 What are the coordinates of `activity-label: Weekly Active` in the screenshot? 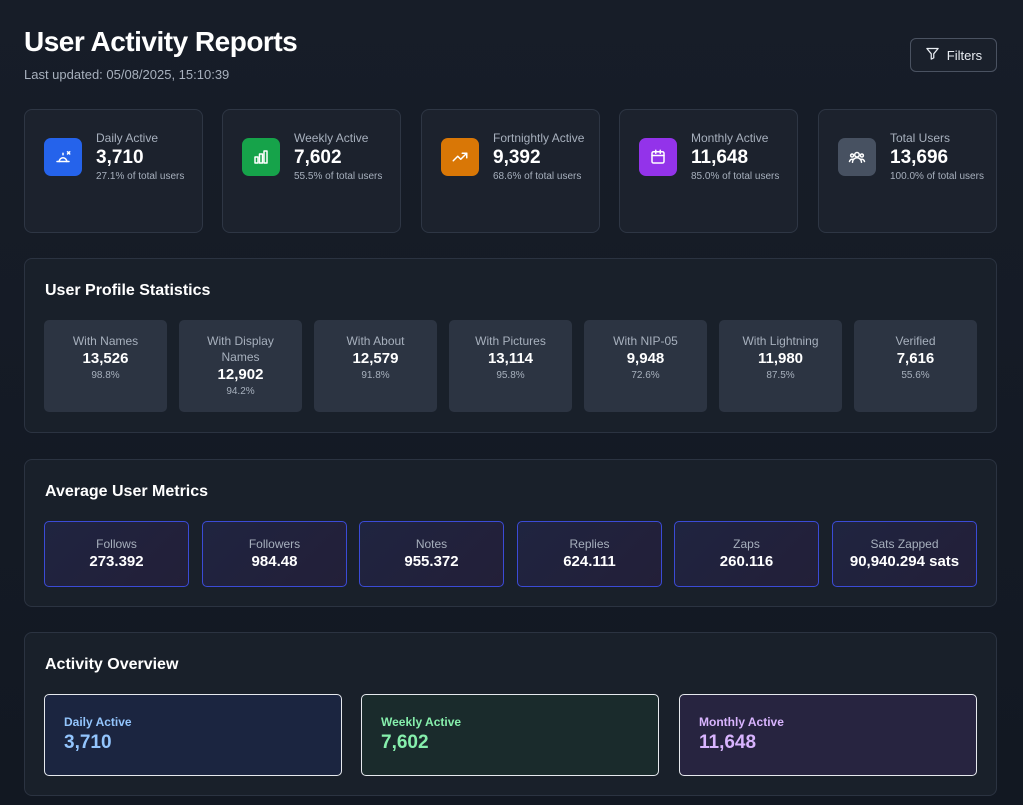 It's located at (421, 722).